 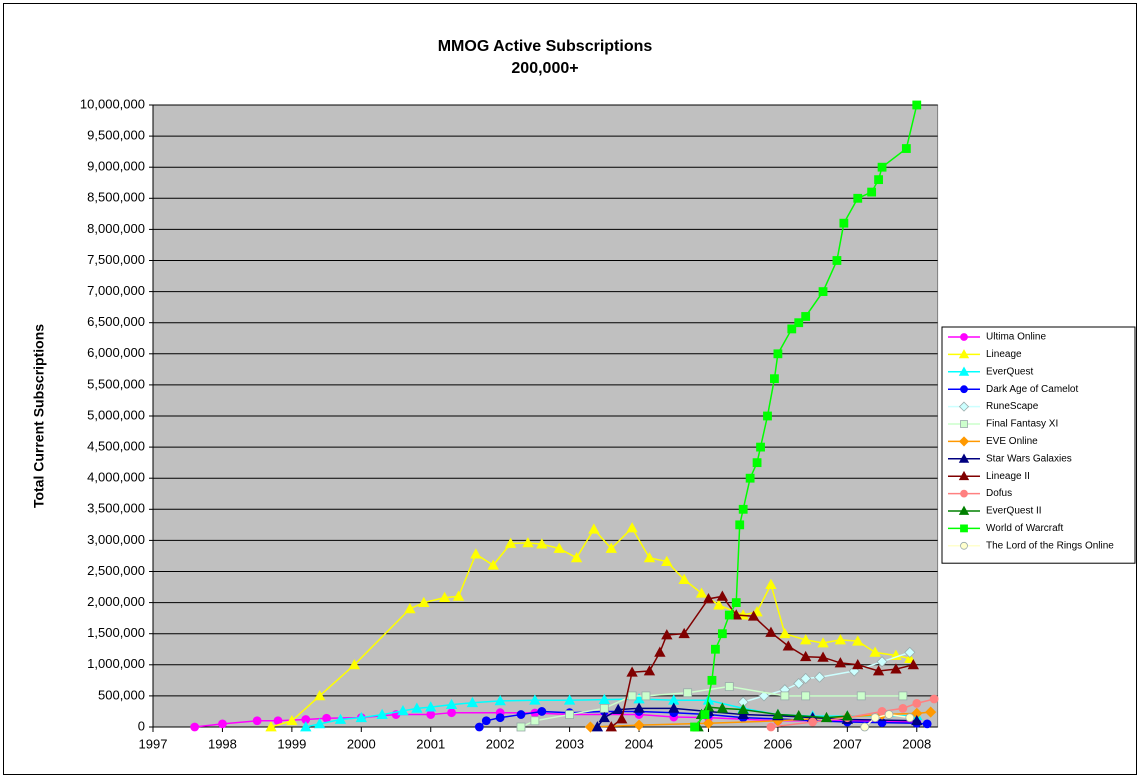 What do you see at coordinates (544, 68) in the screenshot?
I see `chart-subtitle: 200,000+` at bounding box center [544, 68].